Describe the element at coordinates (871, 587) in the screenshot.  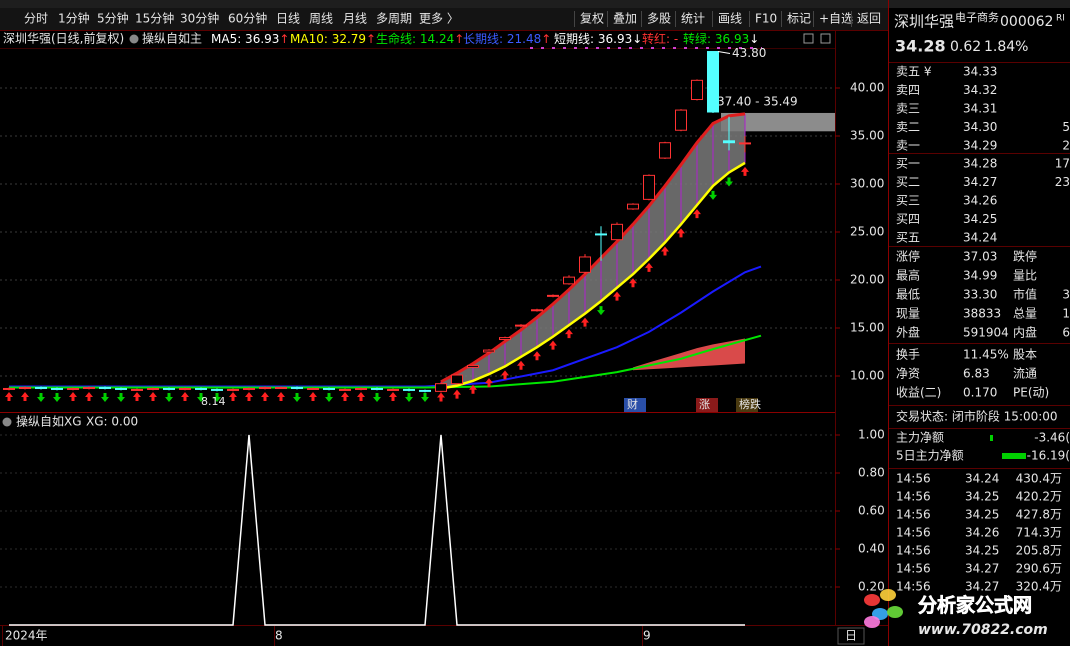
I see `y-tick-label: 0.20` at that location.